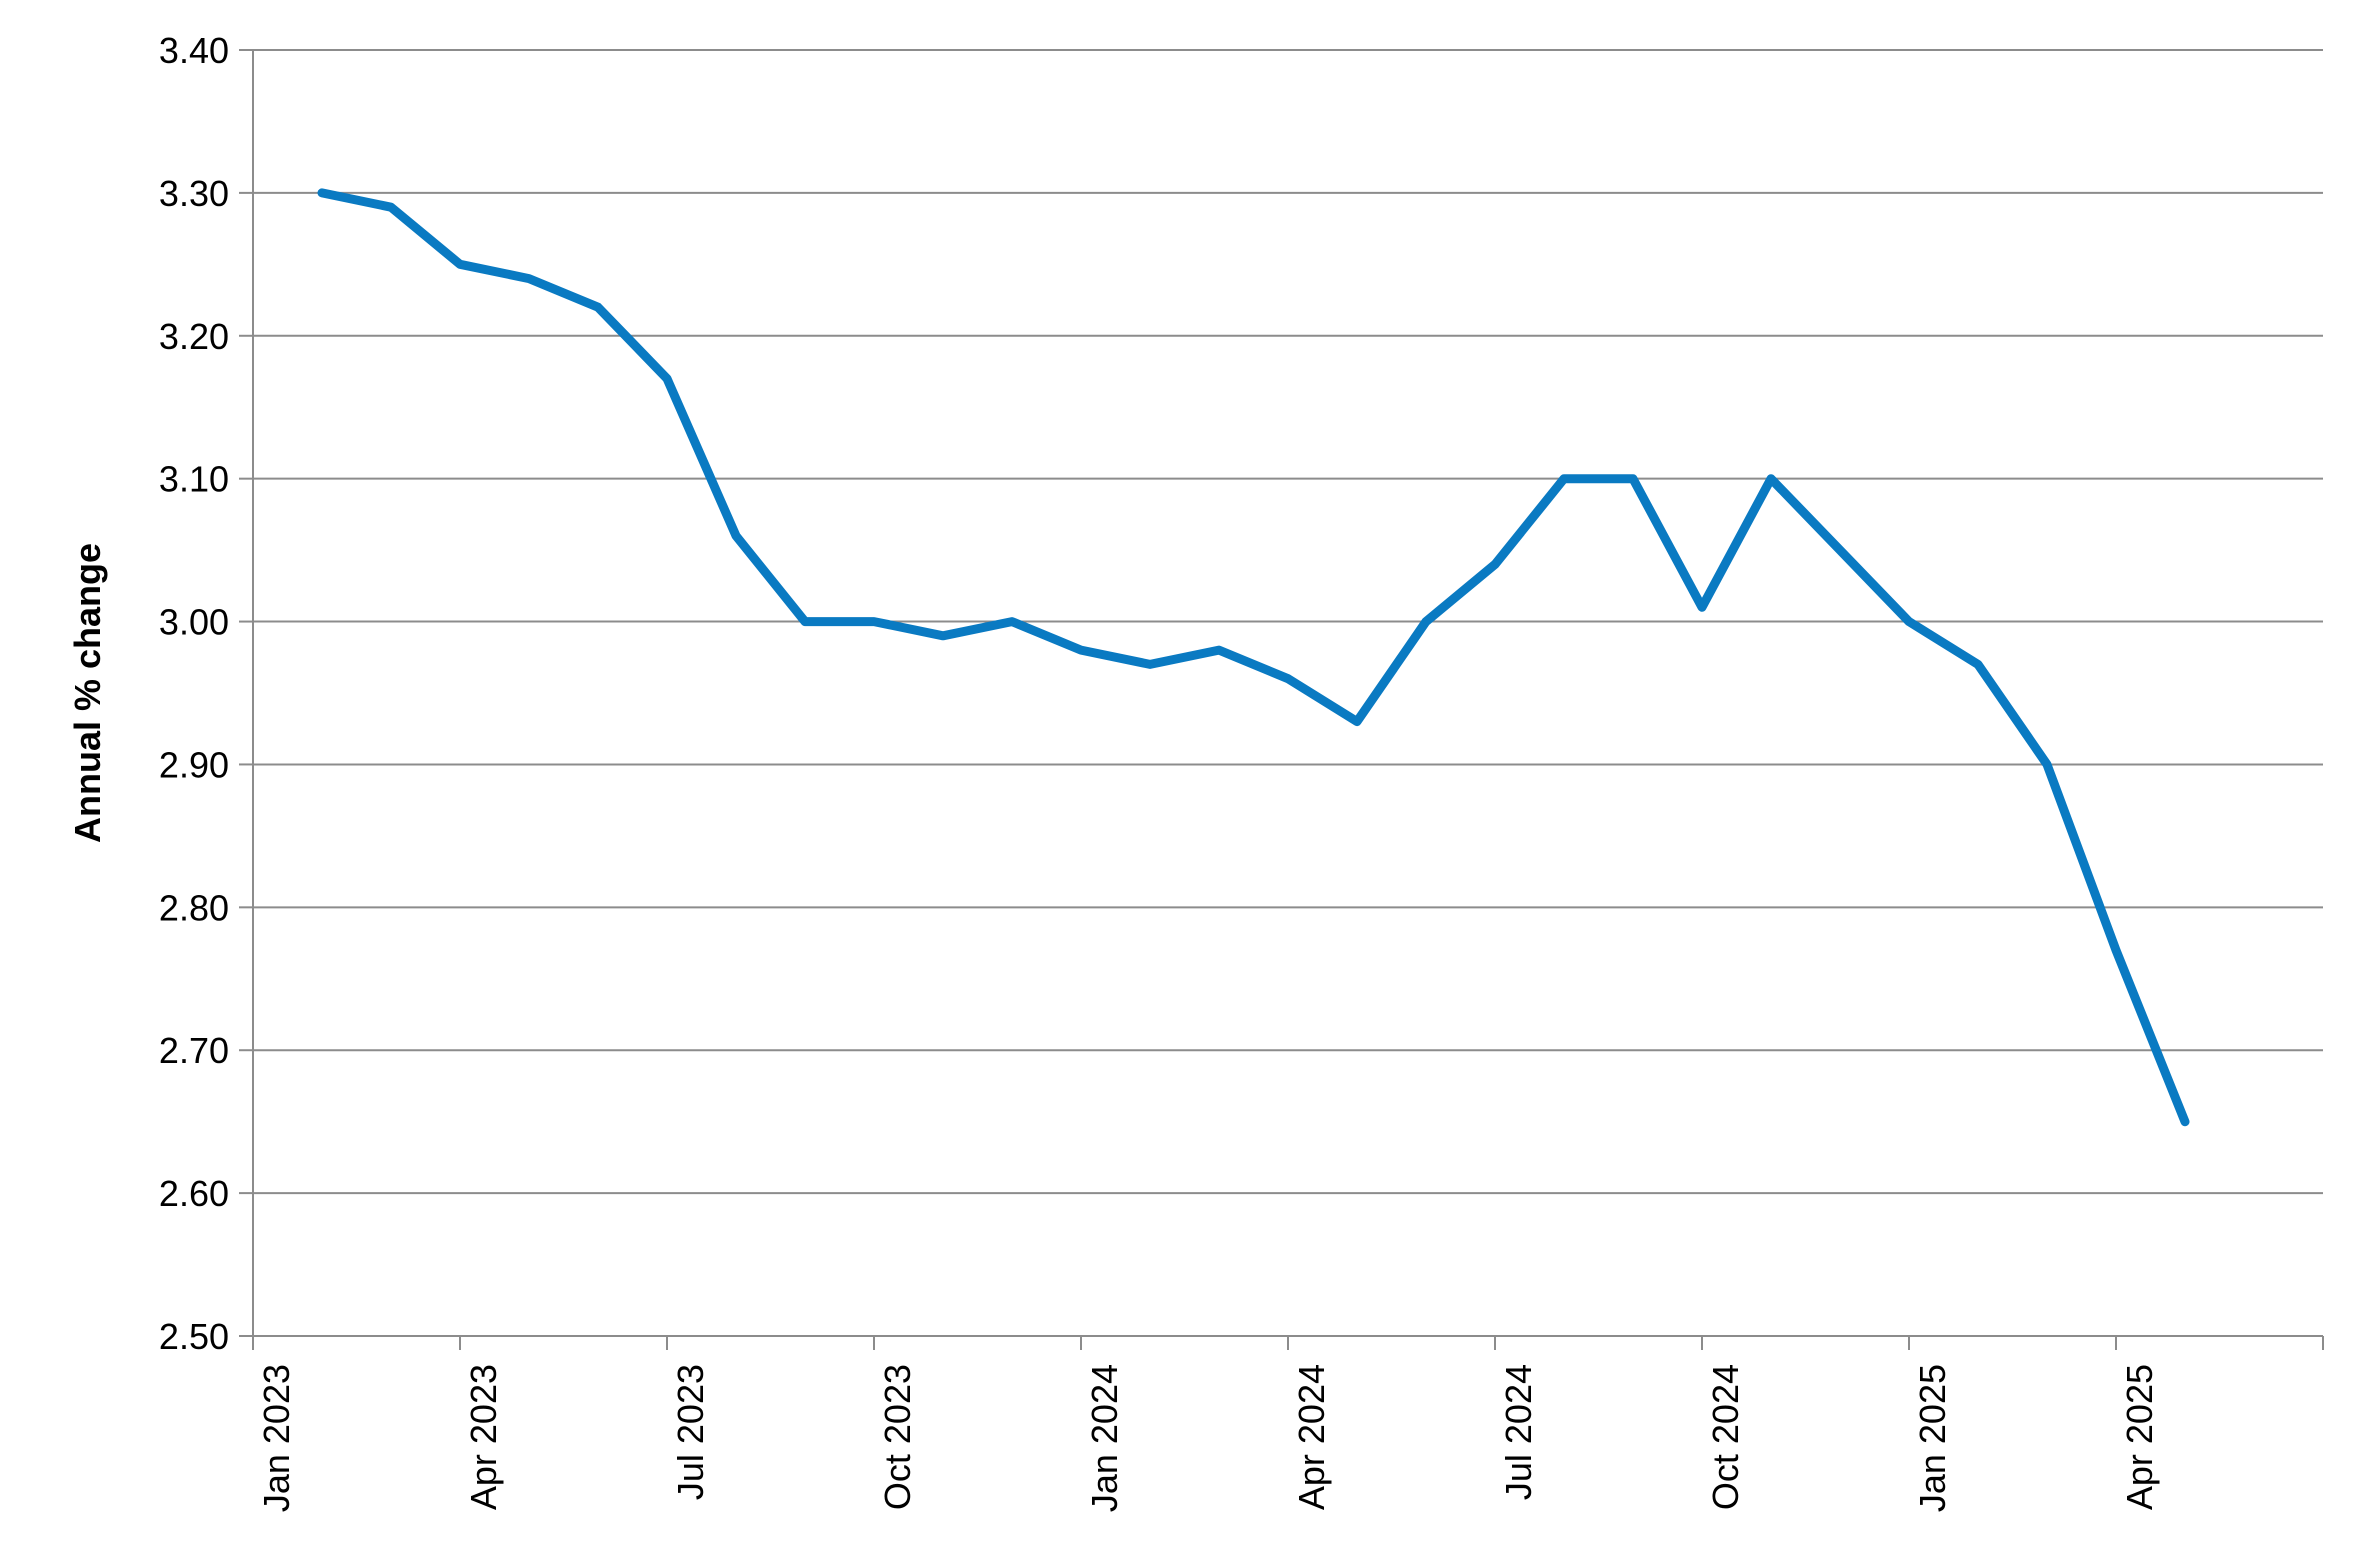 Image resolution: width=2363 pixels, height=1559 pixels. What do you see at coordinates (194, 479) in the screenshot?
I see `y-tick-label: 3.10` at bounding box center [194, 479].